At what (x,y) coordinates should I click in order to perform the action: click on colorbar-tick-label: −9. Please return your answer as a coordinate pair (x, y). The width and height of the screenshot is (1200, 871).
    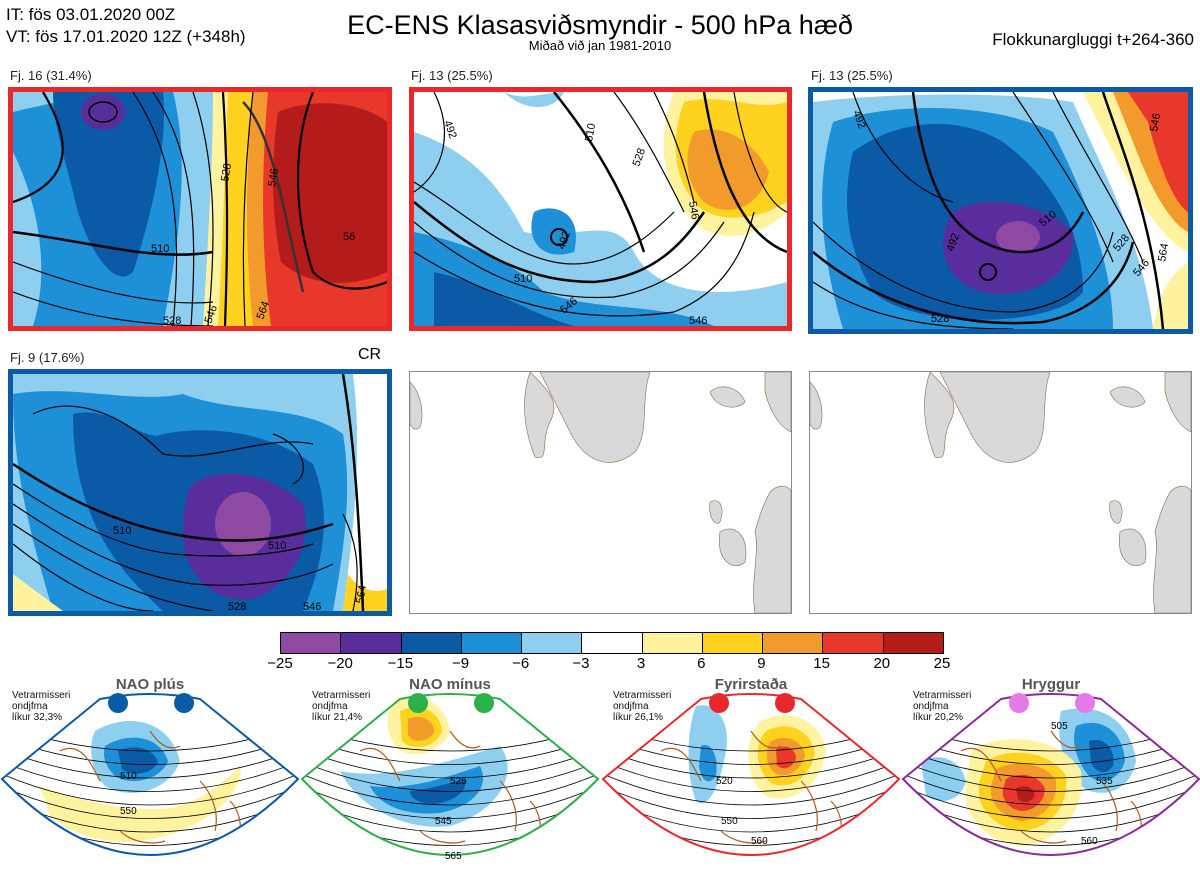
    Looking at the image, I should click on (460, 663).